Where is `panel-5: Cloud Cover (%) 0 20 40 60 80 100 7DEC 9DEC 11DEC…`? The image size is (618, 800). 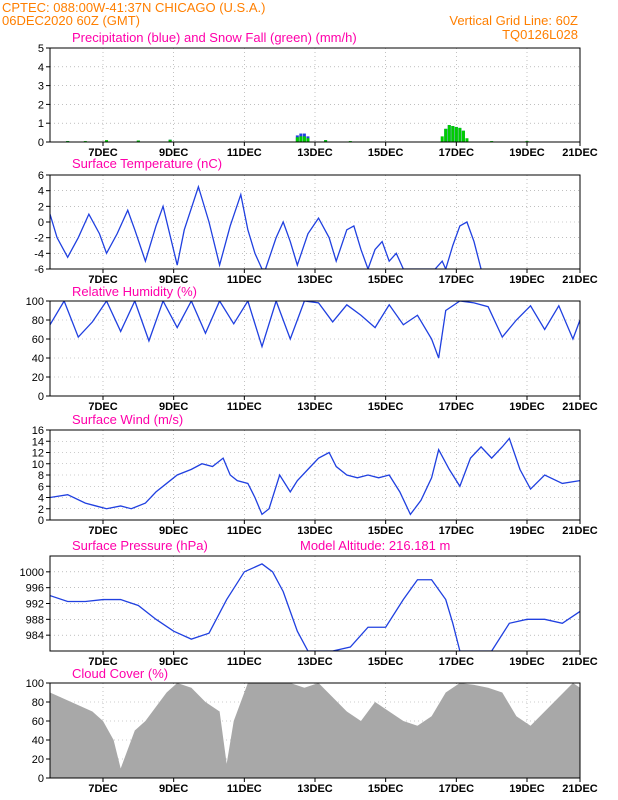
panel-5: Cloud Cover (%) 0 20 40 60 80 100 7DEC 9DEC 11DEC… is located at coordinates (312, 730).